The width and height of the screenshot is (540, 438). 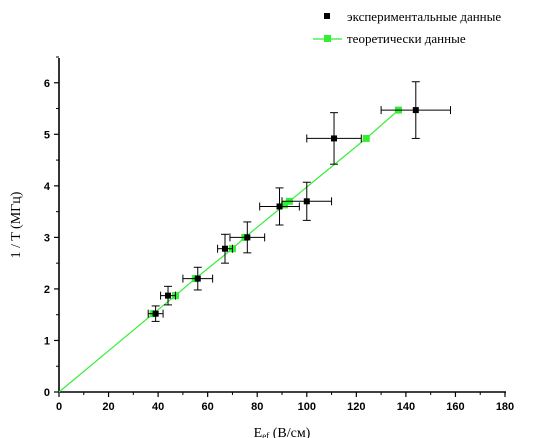 I want to click on x-tick-label: 180, so click(x=505, y=407).